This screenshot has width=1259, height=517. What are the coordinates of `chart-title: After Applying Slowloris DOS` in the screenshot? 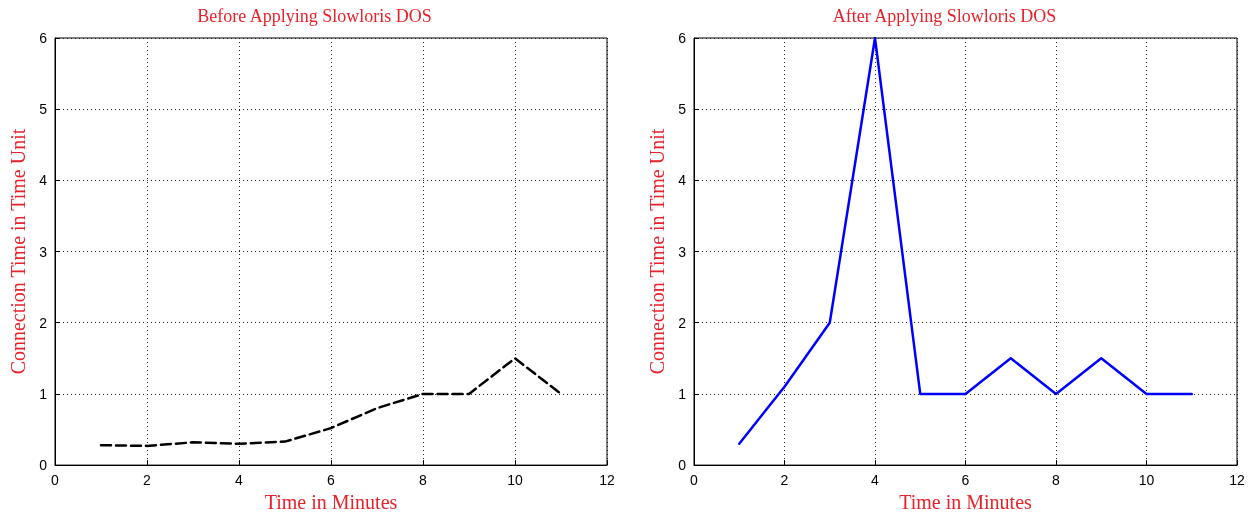 It's located at (944, 16).